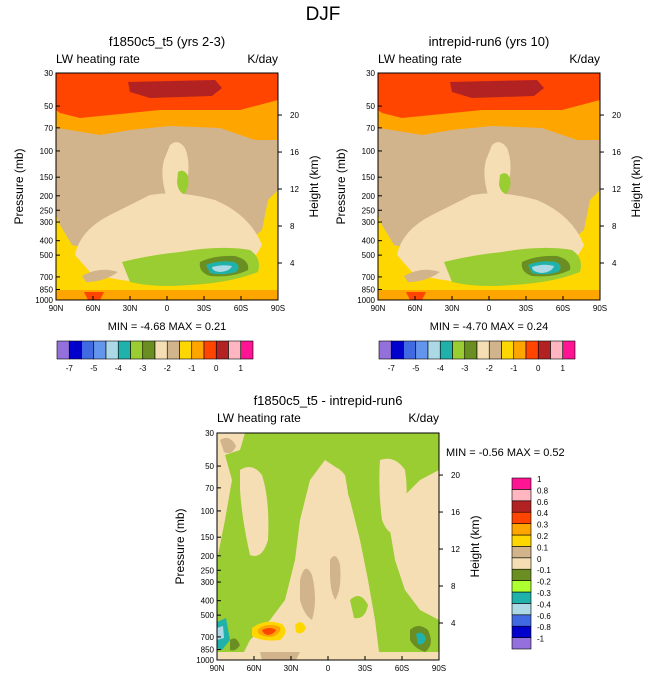 This screenshot has height=683, width=647. What do you see at coordinates (505, 453) in the screenshot?
I see `panel-c-stats: MIN = -0.56 MAX = 0.52` at bounding box center [505, 453].